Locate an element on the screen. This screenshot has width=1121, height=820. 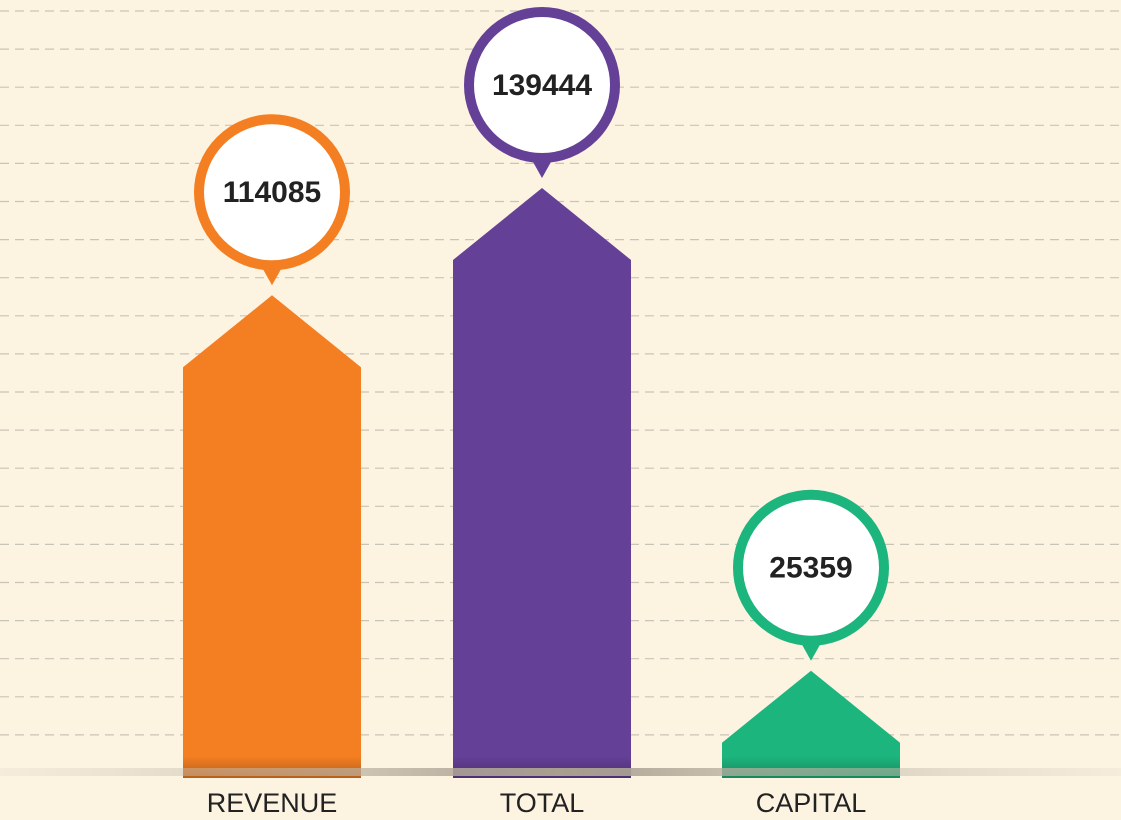
category-label: CAPITAL is located at coordinates (811, 803).